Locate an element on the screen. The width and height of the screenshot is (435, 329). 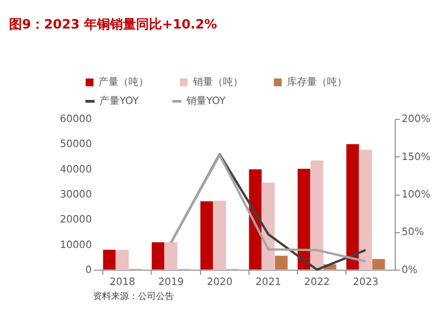
y2-tick-label: 200% is located at coordinates (416, 120).